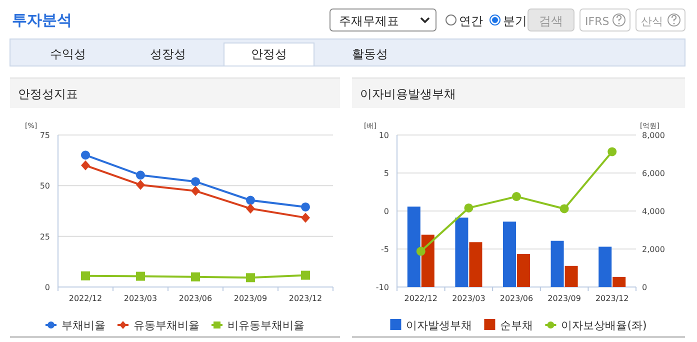 The height and width of the screenshot is (342, 697). Describe the element at coordinates (439, 325) in the screenshot. I see `legend-label: 이자발생부채` at that location.